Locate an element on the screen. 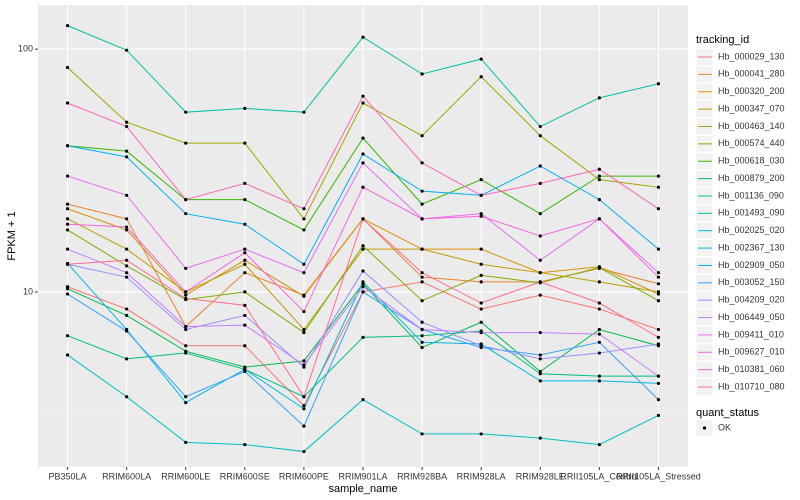 The height and width of the screenshot is (500, 800). legend-label: Hb_000463_140 is located at coordinates (751, 126).